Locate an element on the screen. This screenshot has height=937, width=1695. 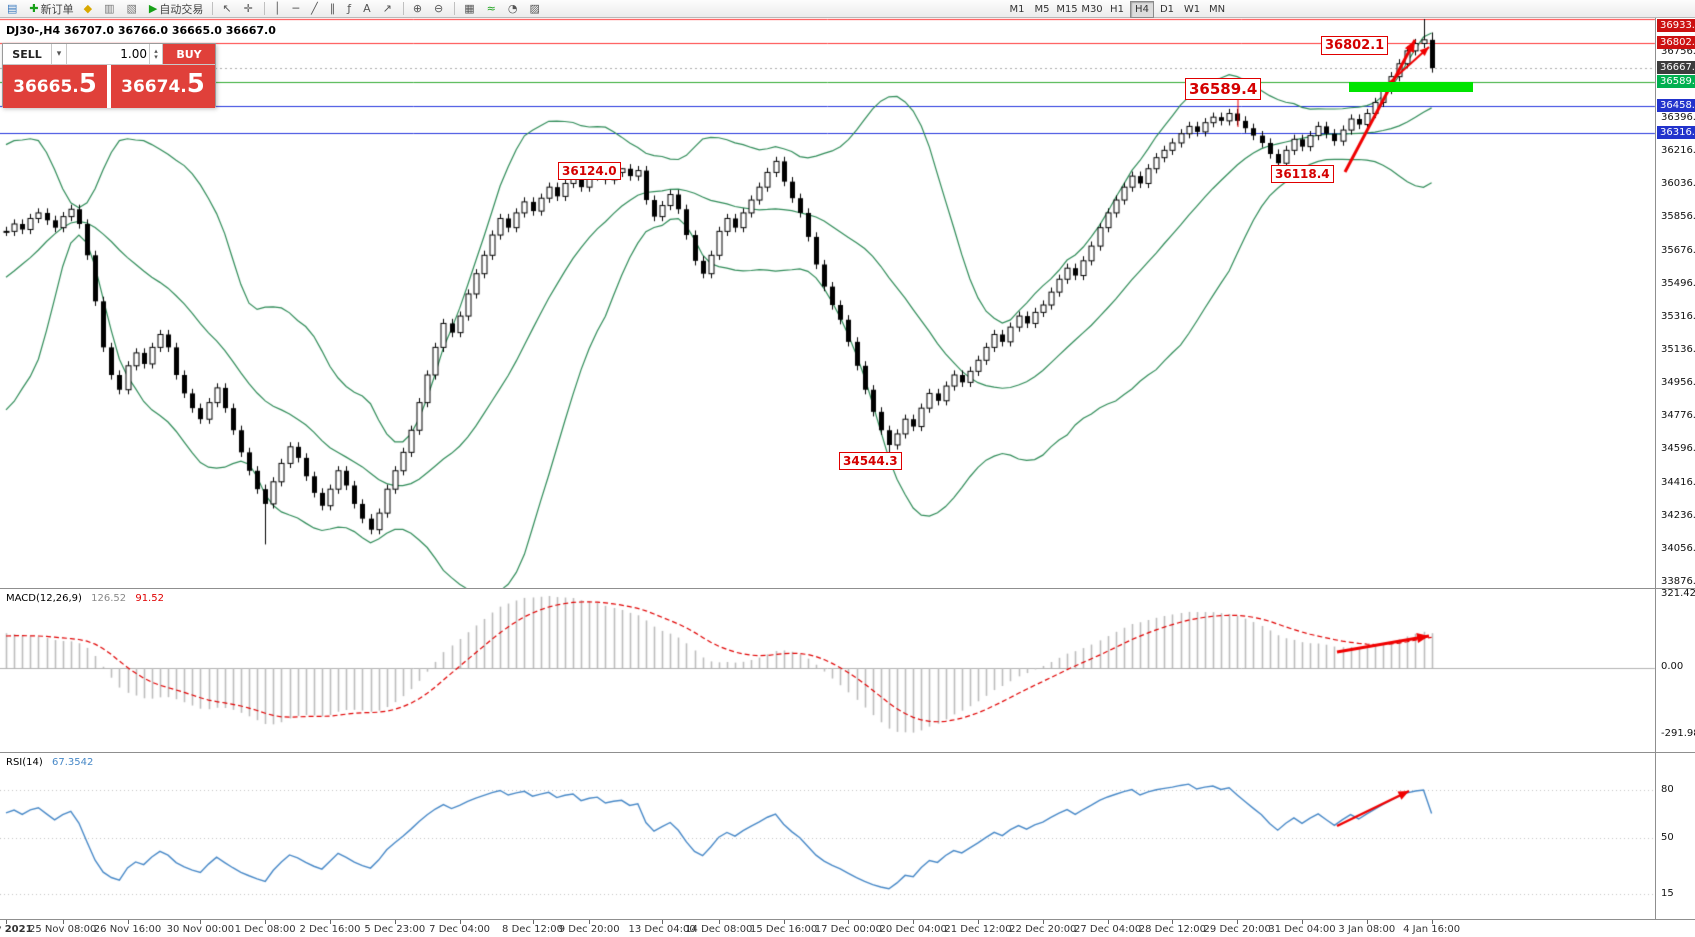
new-order-button: ✚ 新订单 is located at coordinates (51, 9).